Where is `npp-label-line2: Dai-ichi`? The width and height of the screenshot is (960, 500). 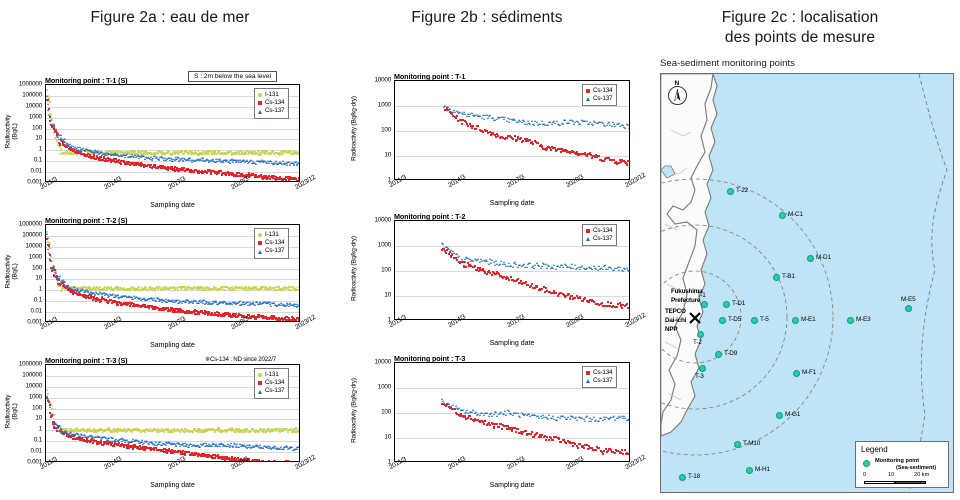
npp-label-line2: Dai-ichi is located at coordinates (676, 320).